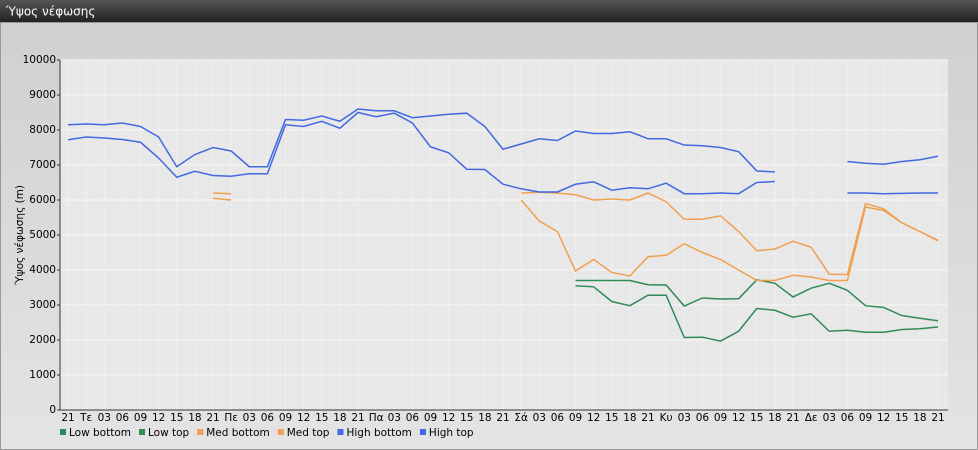  What do you see at coordinates (42, 340) in the screenshot?
I see `y-tick-label: 2000` at bounding box center [42, 340].